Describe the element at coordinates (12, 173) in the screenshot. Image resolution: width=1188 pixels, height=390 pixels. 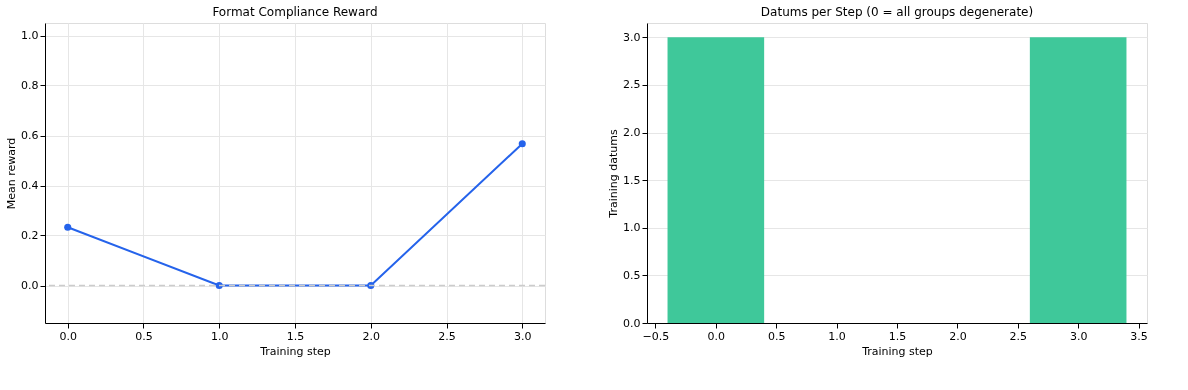
I see `y-axis-title: Mean reward` at that location.